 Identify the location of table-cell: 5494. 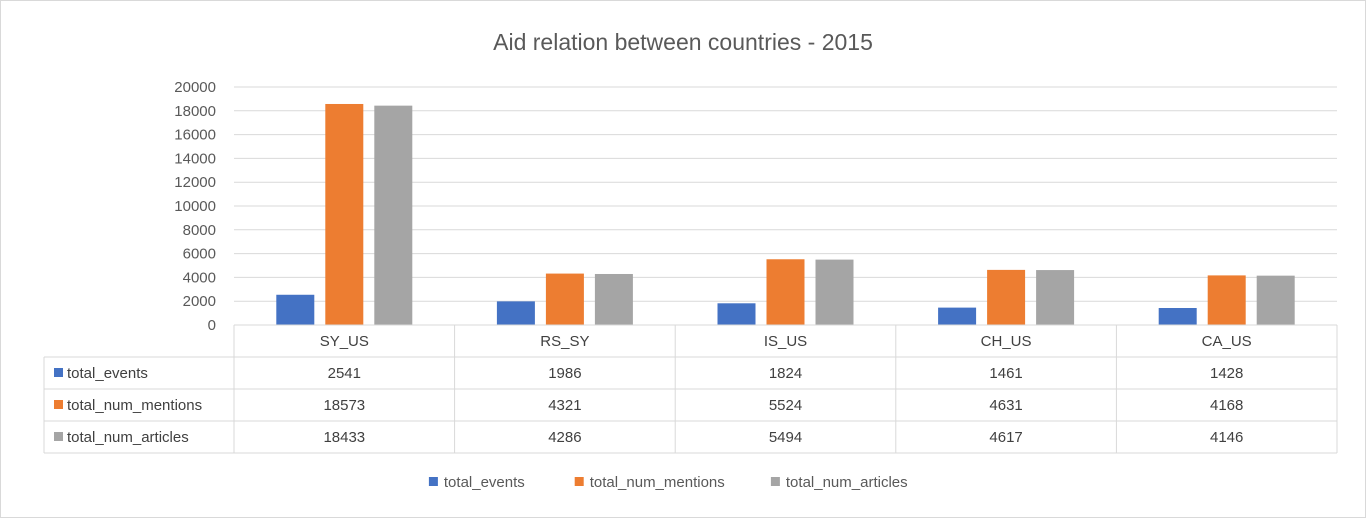
(785, 437).